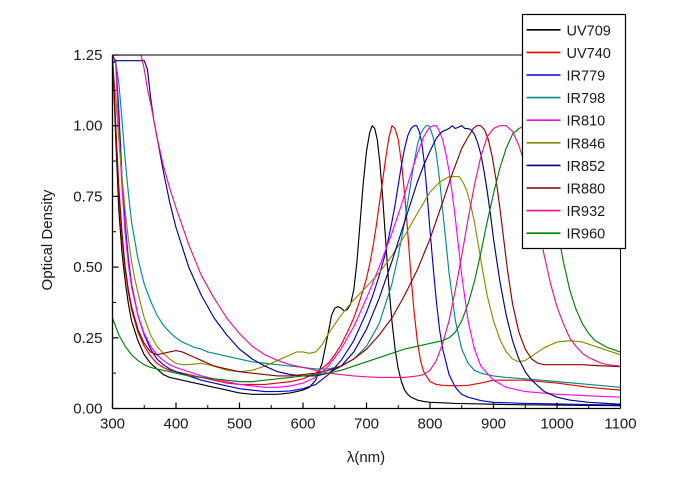 The width and height of the screenshot is (700, 491). I want to click on legend-label-uv740: UV740, so click(589, 54).